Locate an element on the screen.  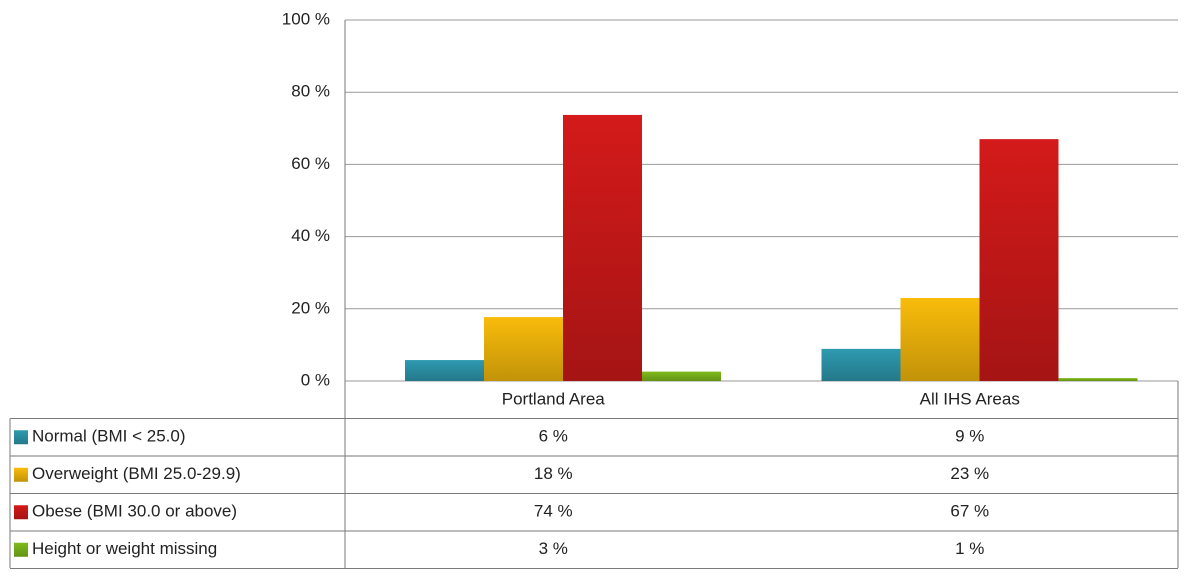
legend-label: Normal (BMI < 25.0) is located at coordinates (109, 436).